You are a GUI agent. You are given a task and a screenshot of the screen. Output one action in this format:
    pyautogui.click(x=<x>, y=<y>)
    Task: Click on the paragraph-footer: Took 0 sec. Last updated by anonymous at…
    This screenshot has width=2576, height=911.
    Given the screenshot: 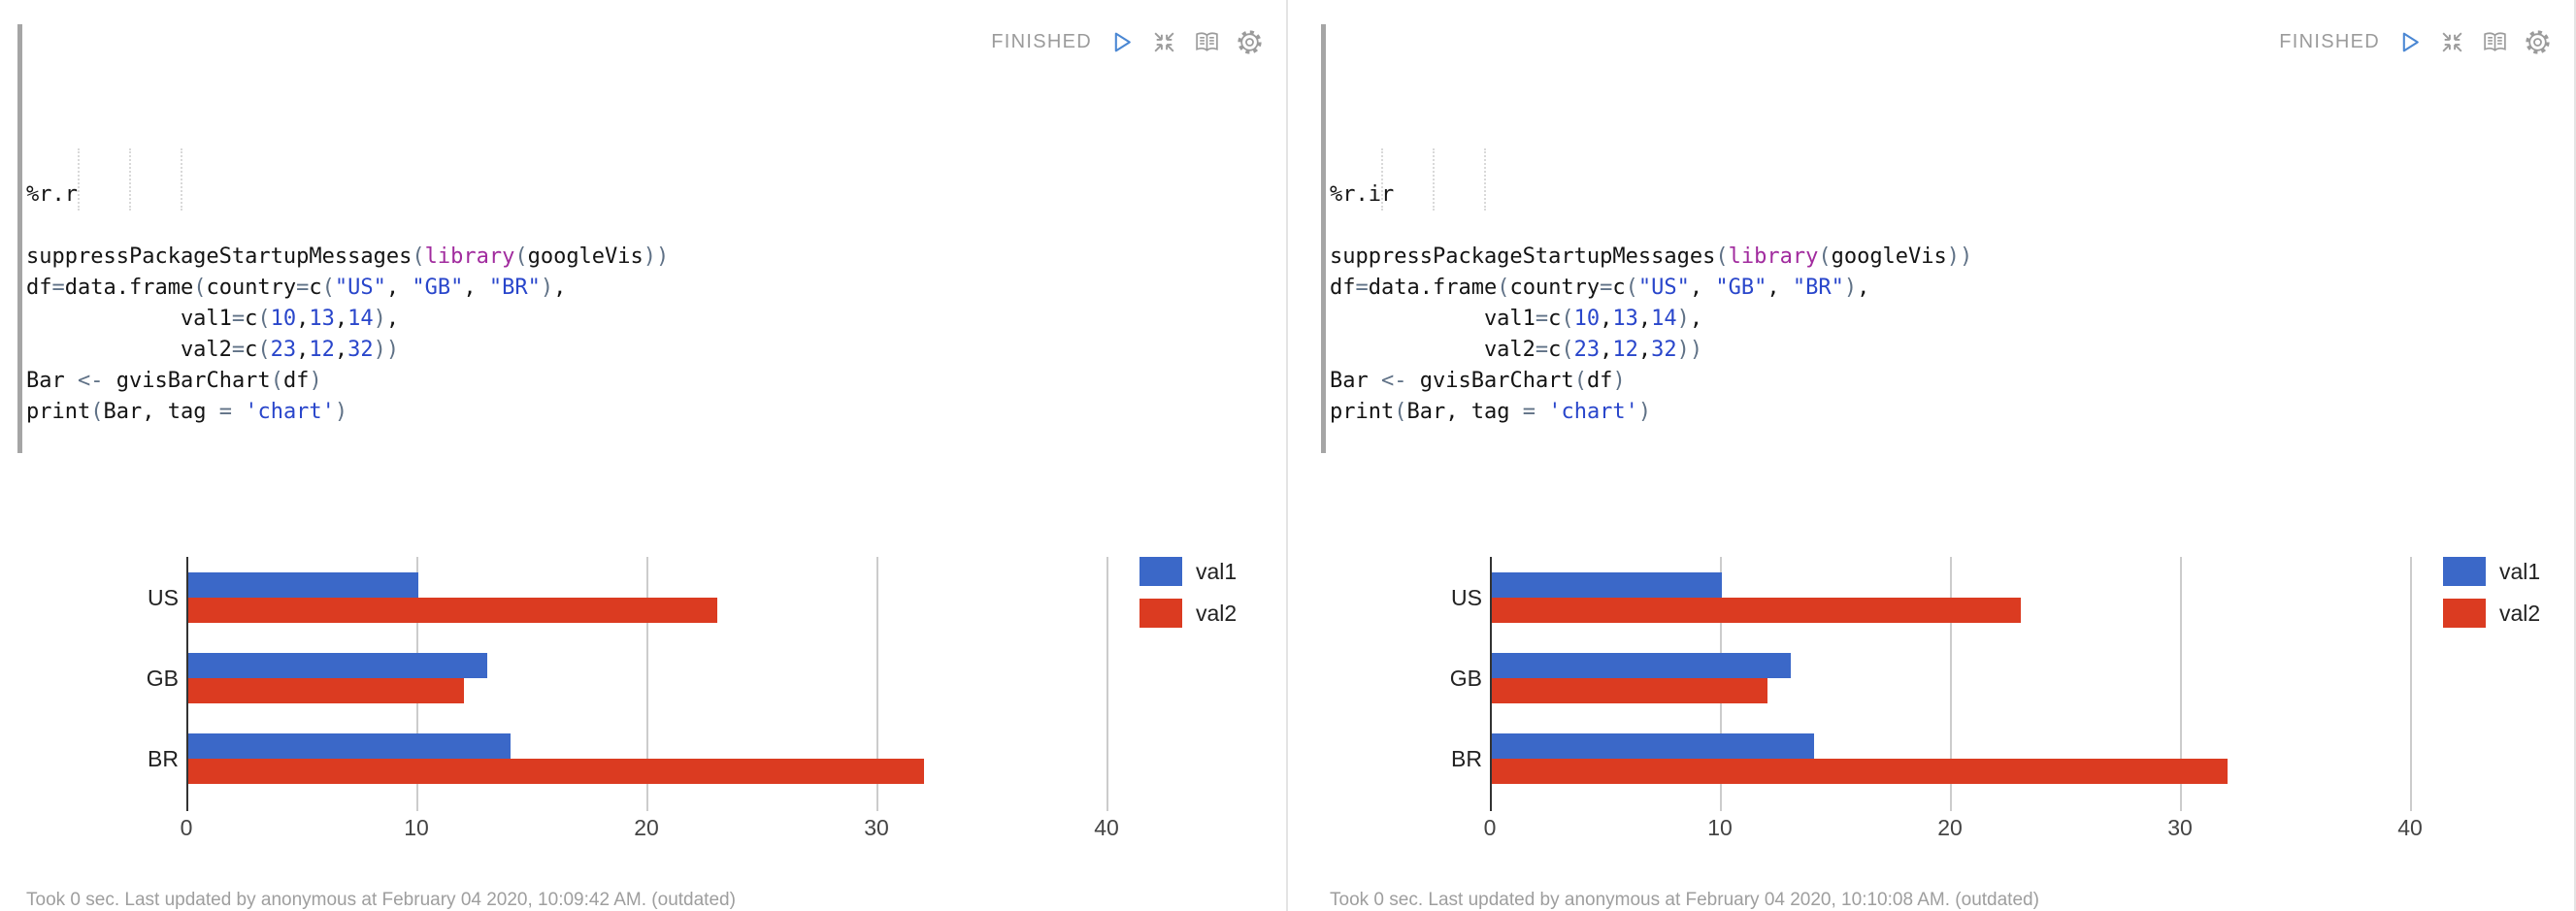 What is the action you would take?
    pyautogui.click(x=1684, y=900)
    